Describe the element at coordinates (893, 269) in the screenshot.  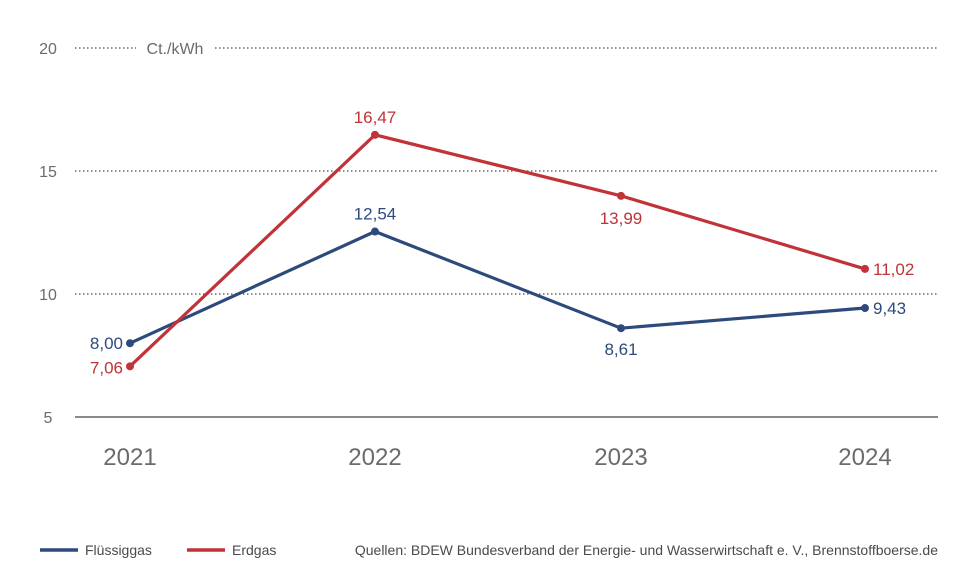
I see `data-label: 11,02` at that location.